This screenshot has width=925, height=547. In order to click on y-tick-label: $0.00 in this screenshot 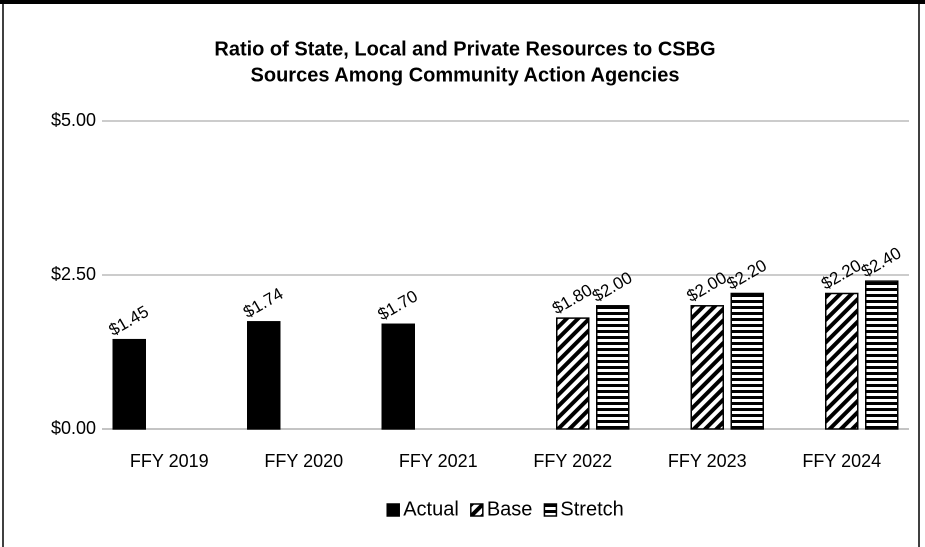, I will do `click(73, 428)`.